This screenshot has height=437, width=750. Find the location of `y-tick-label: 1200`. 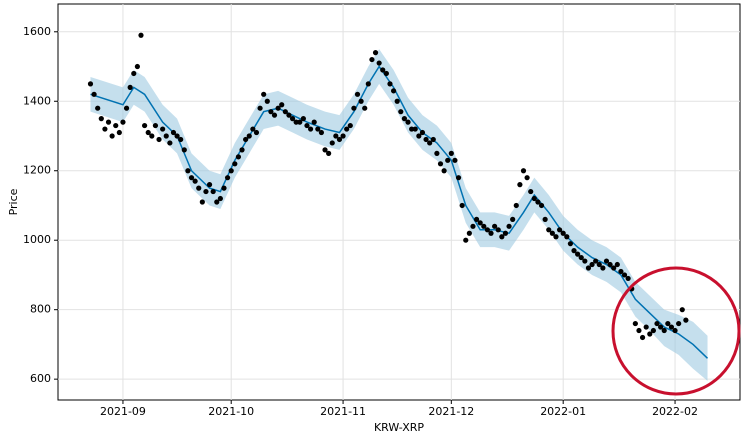

y-tick-label: 1200 is located at coordinates (37, 170).